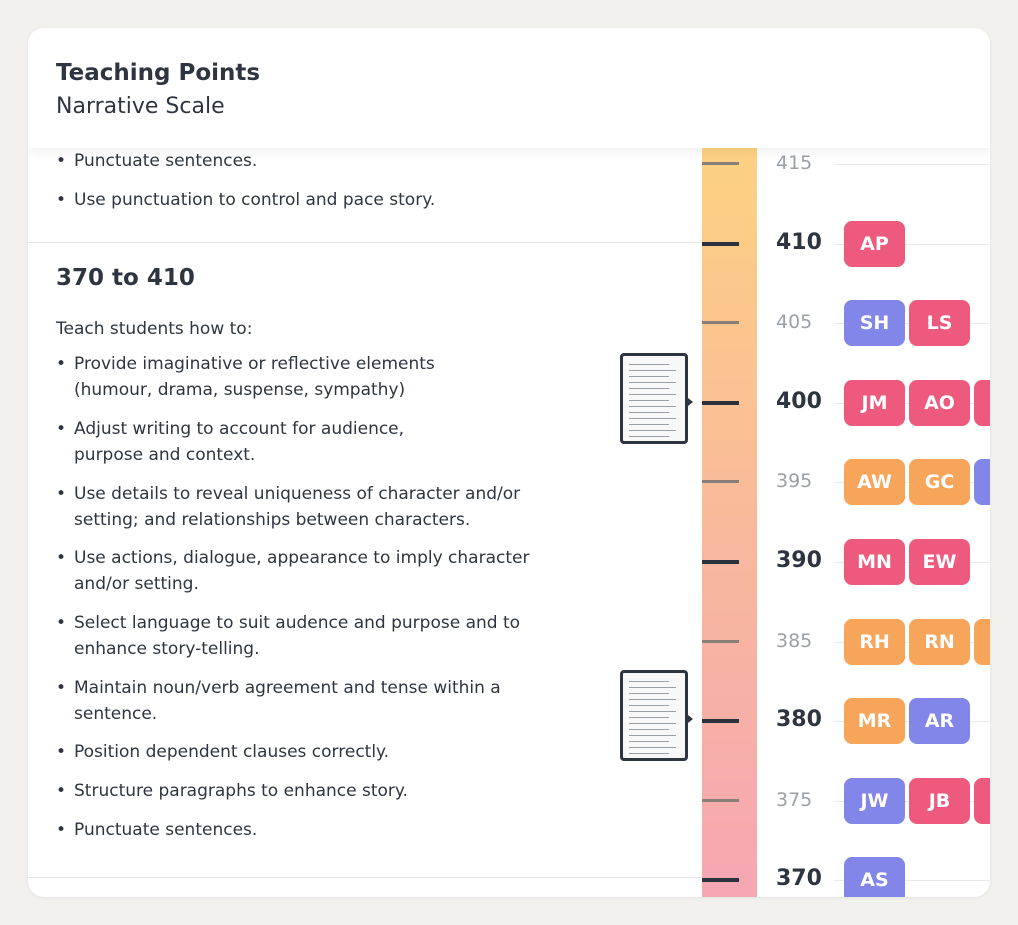  I want to click on page-title: Teaching Points, so click(158, 73).